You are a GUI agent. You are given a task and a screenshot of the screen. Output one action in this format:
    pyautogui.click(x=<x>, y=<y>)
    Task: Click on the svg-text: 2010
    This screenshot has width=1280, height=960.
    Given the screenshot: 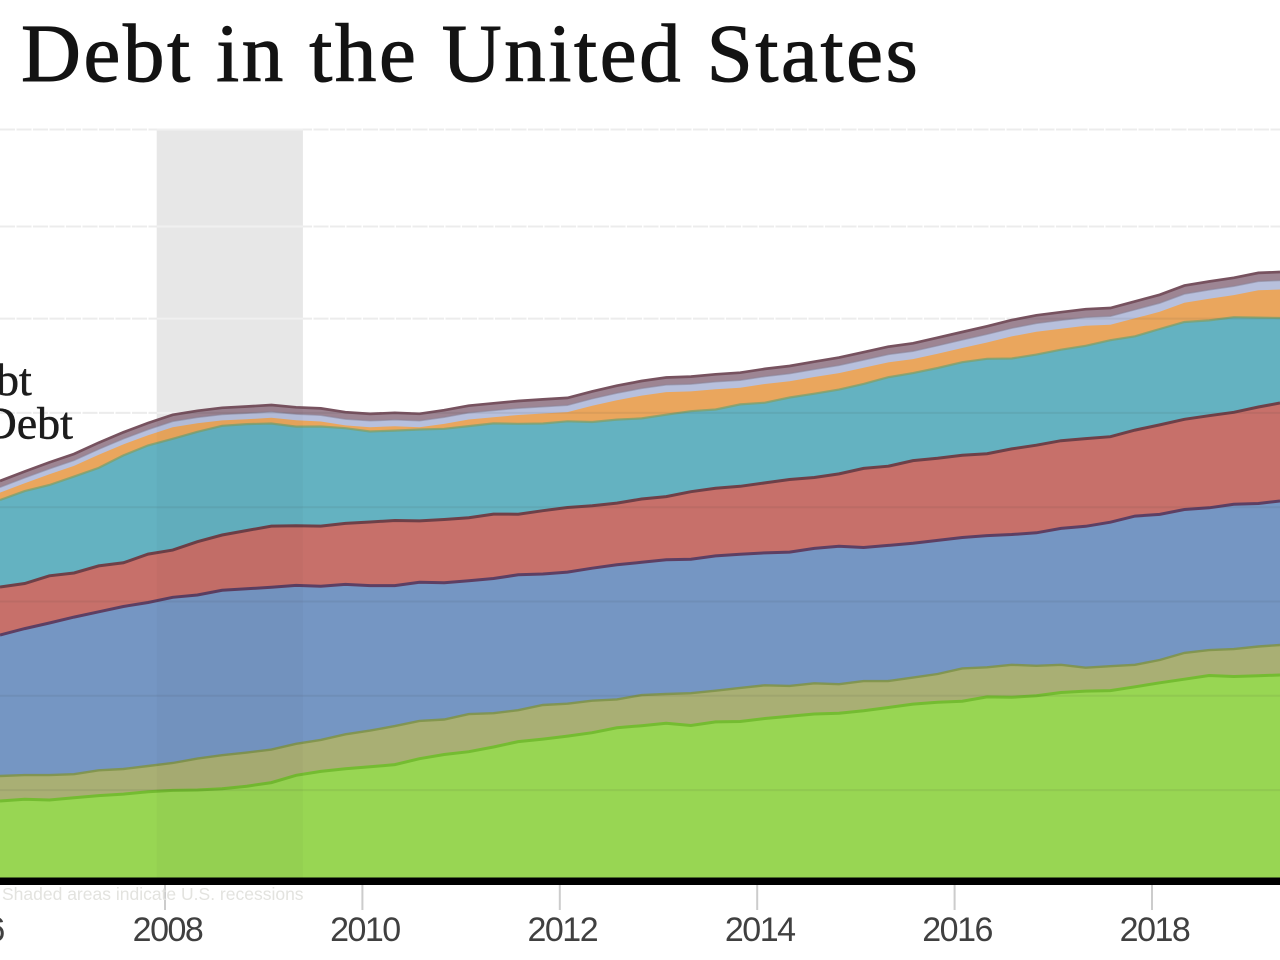 What is the action you would take?
    pyautogui.click(x=365, y=930)
    